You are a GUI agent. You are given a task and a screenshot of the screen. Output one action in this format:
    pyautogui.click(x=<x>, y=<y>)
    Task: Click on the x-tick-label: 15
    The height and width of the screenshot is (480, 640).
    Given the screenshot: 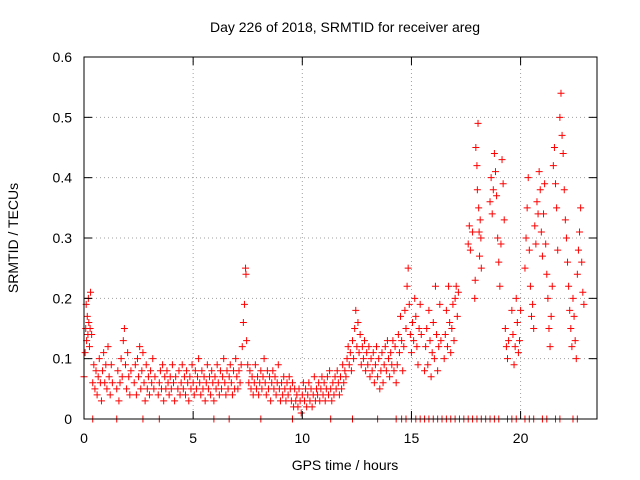 What is the action you would take?
    pyautogui.click(x=412, y=438)
    